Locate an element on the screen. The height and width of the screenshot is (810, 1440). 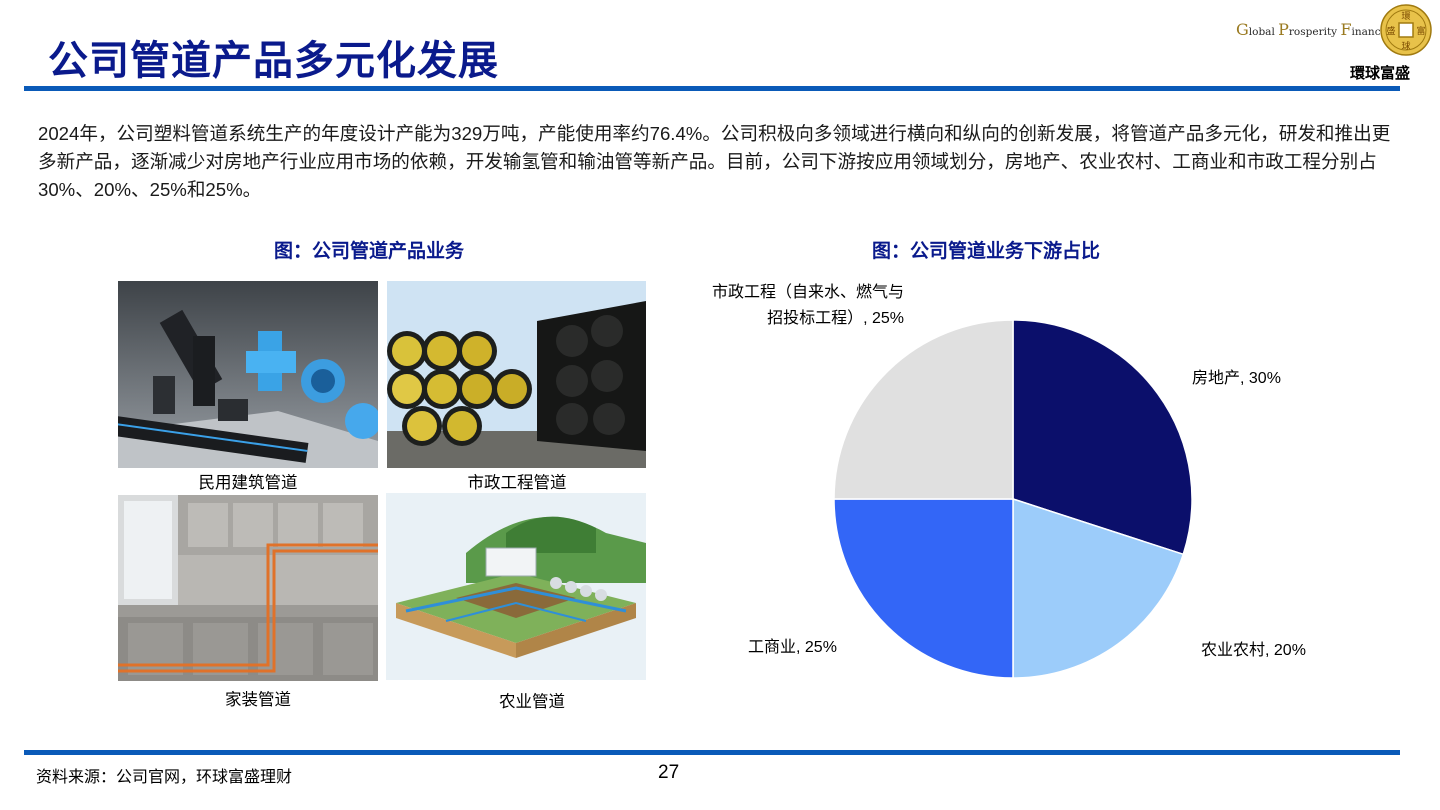
home-pipes-photo is located at coordinates (248, 588).